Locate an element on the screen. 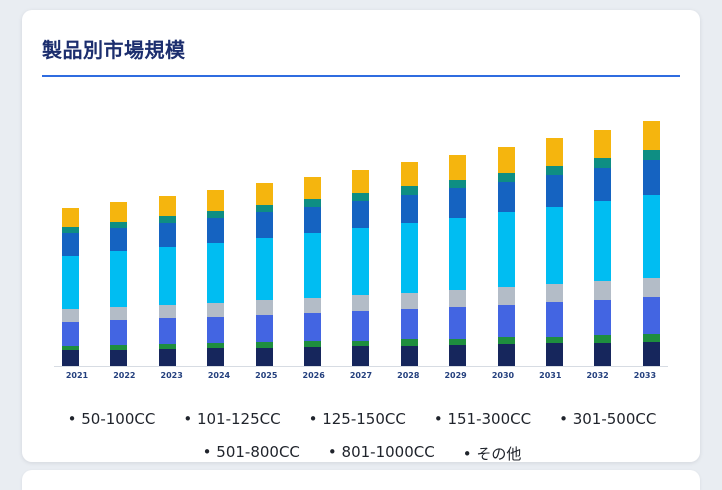  bar-2032 is located at coordinates (603, 248).